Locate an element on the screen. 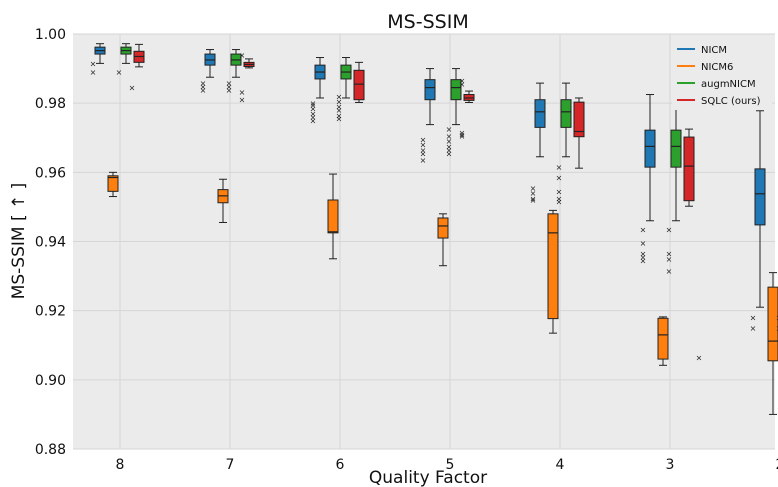 Image resolution: width=778 pixels, height=487 pixels. box-augmnicm-q5: ×××××× is located at coordinates (454, 113).